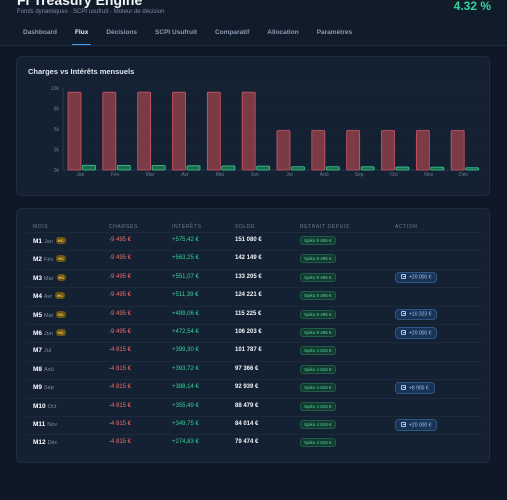  Describe the element at coordinates (57, 110) in the screenshot. I see `y-tick-label: 8k` at that location.